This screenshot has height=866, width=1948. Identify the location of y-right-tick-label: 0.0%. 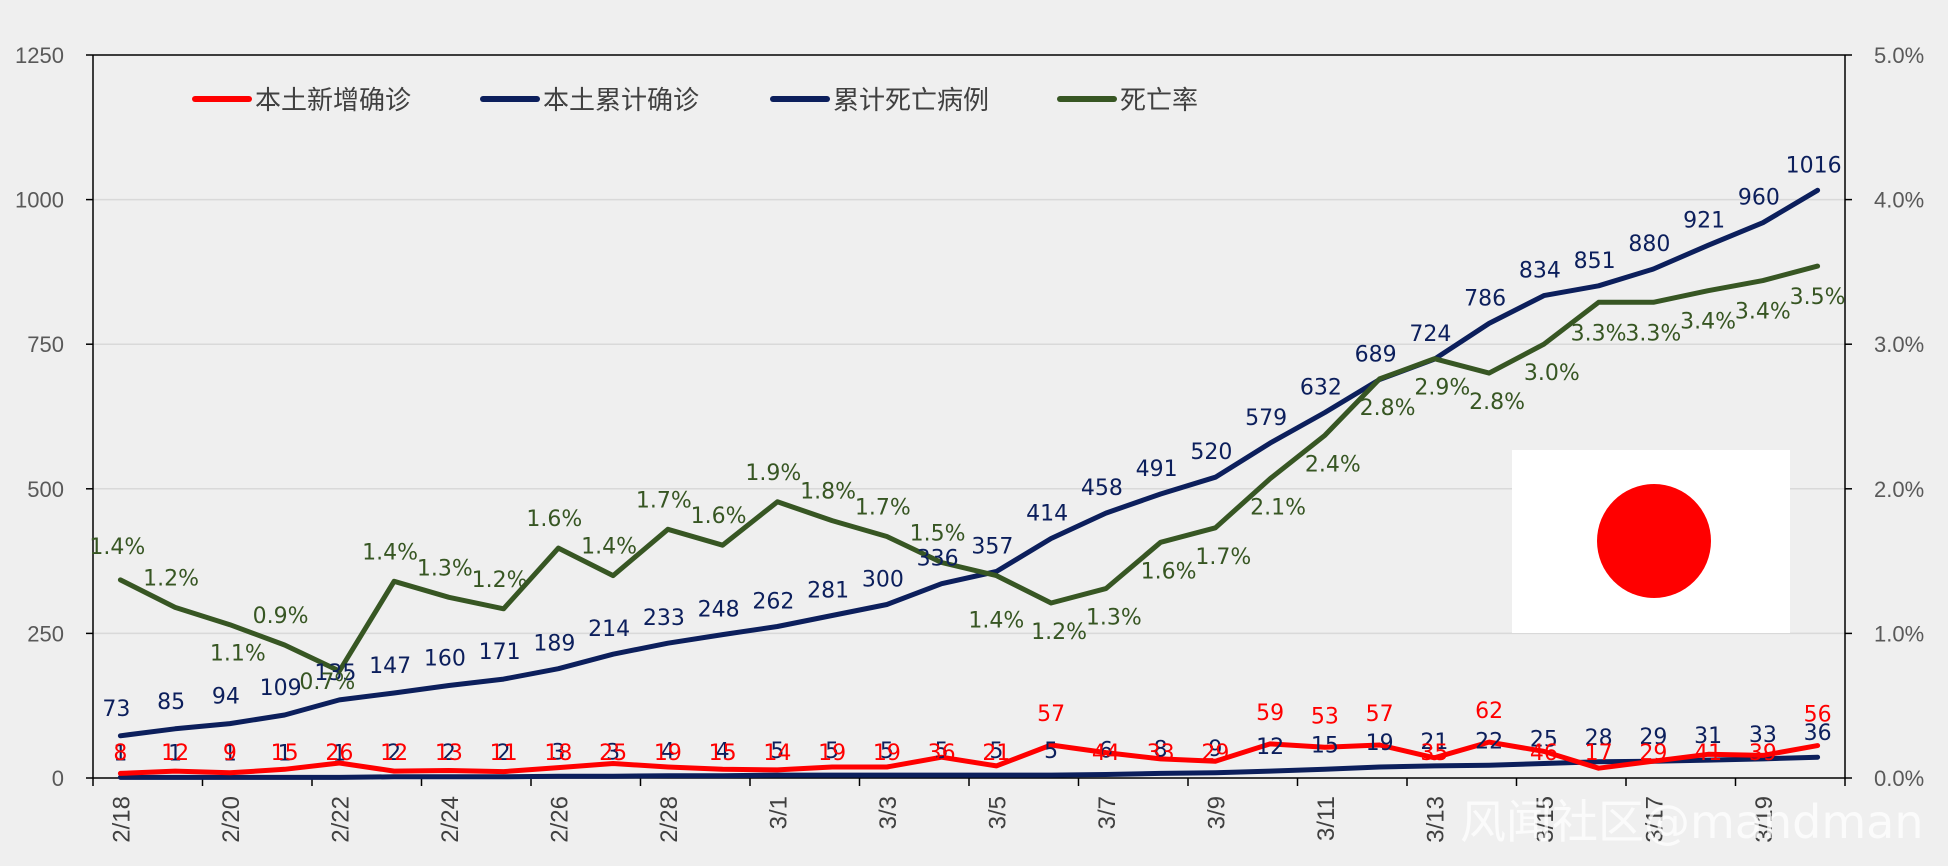
(1899, 778).